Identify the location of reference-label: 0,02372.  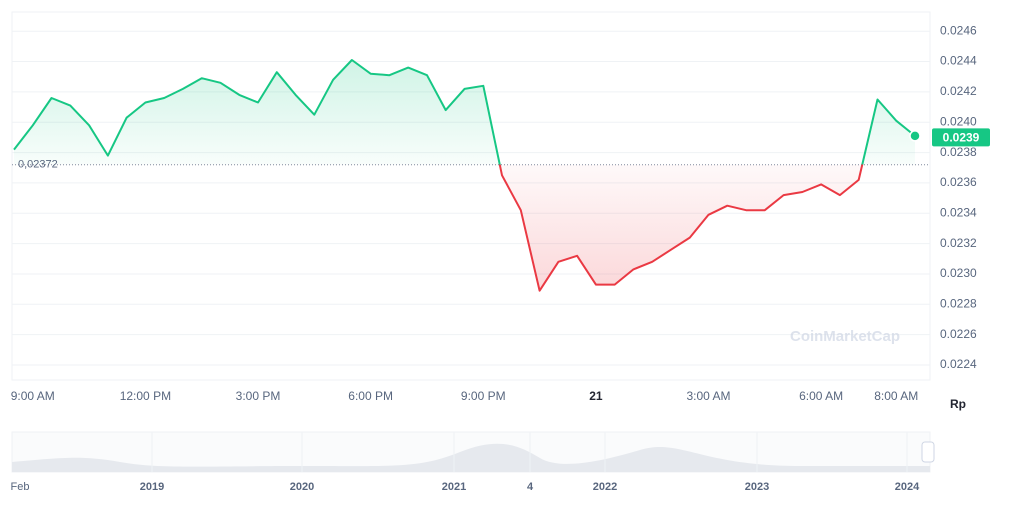
(38, 165).